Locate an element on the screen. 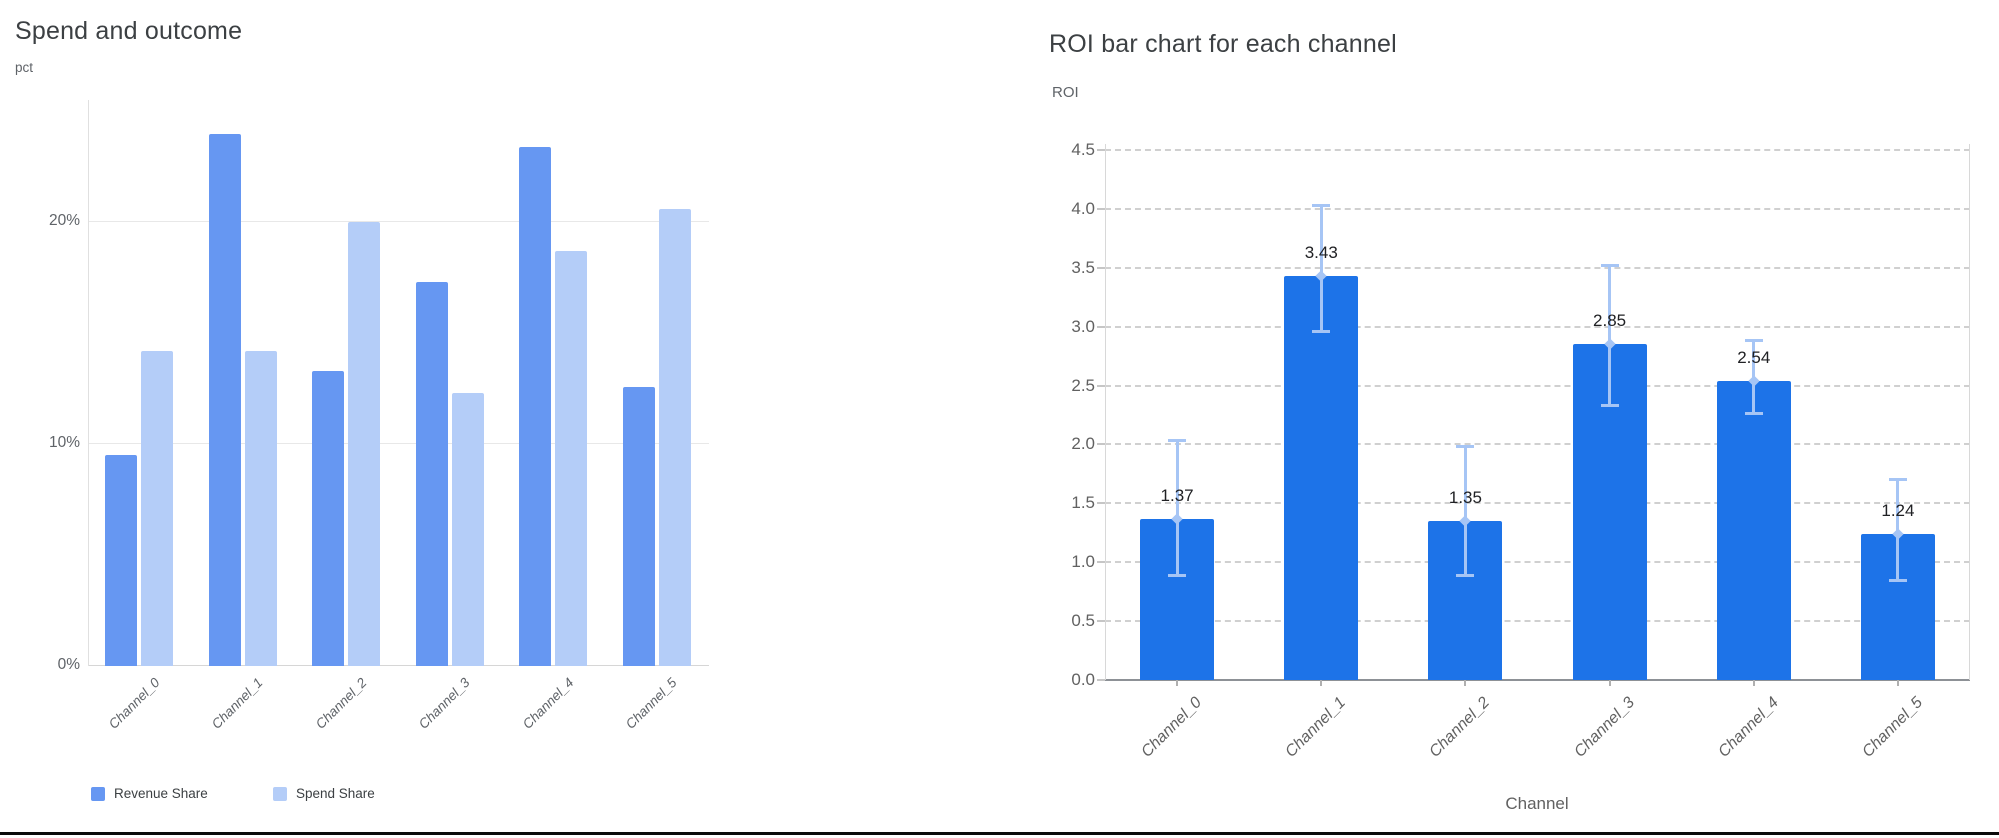 The height and width of the screenshot is (838, 1999). left-chart-y-axis-unit: pct is located at coordinates (24, 67).